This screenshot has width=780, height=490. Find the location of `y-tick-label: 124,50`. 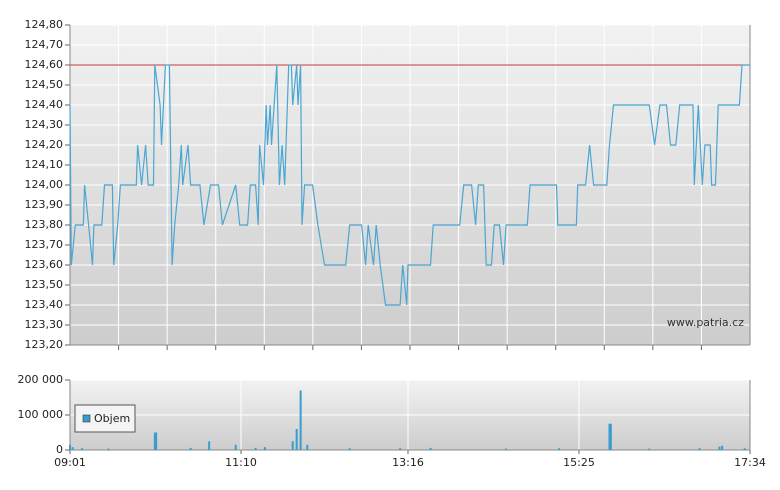

y-tick-label: 124,50 is located at coordinates (44, 84).